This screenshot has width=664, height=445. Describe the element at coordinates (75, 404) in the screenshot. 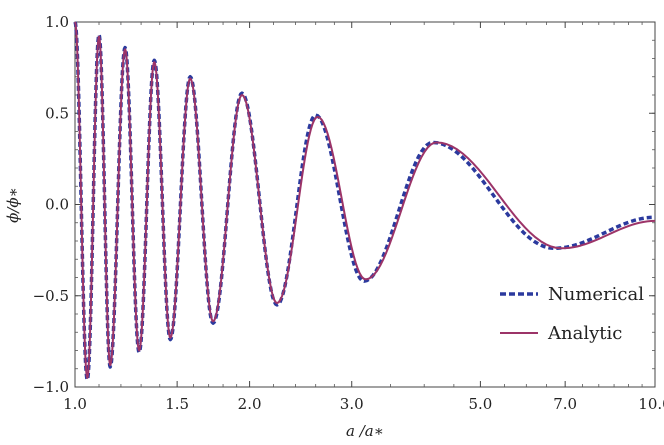

I see `x-tick-label: 1.0` at that location.